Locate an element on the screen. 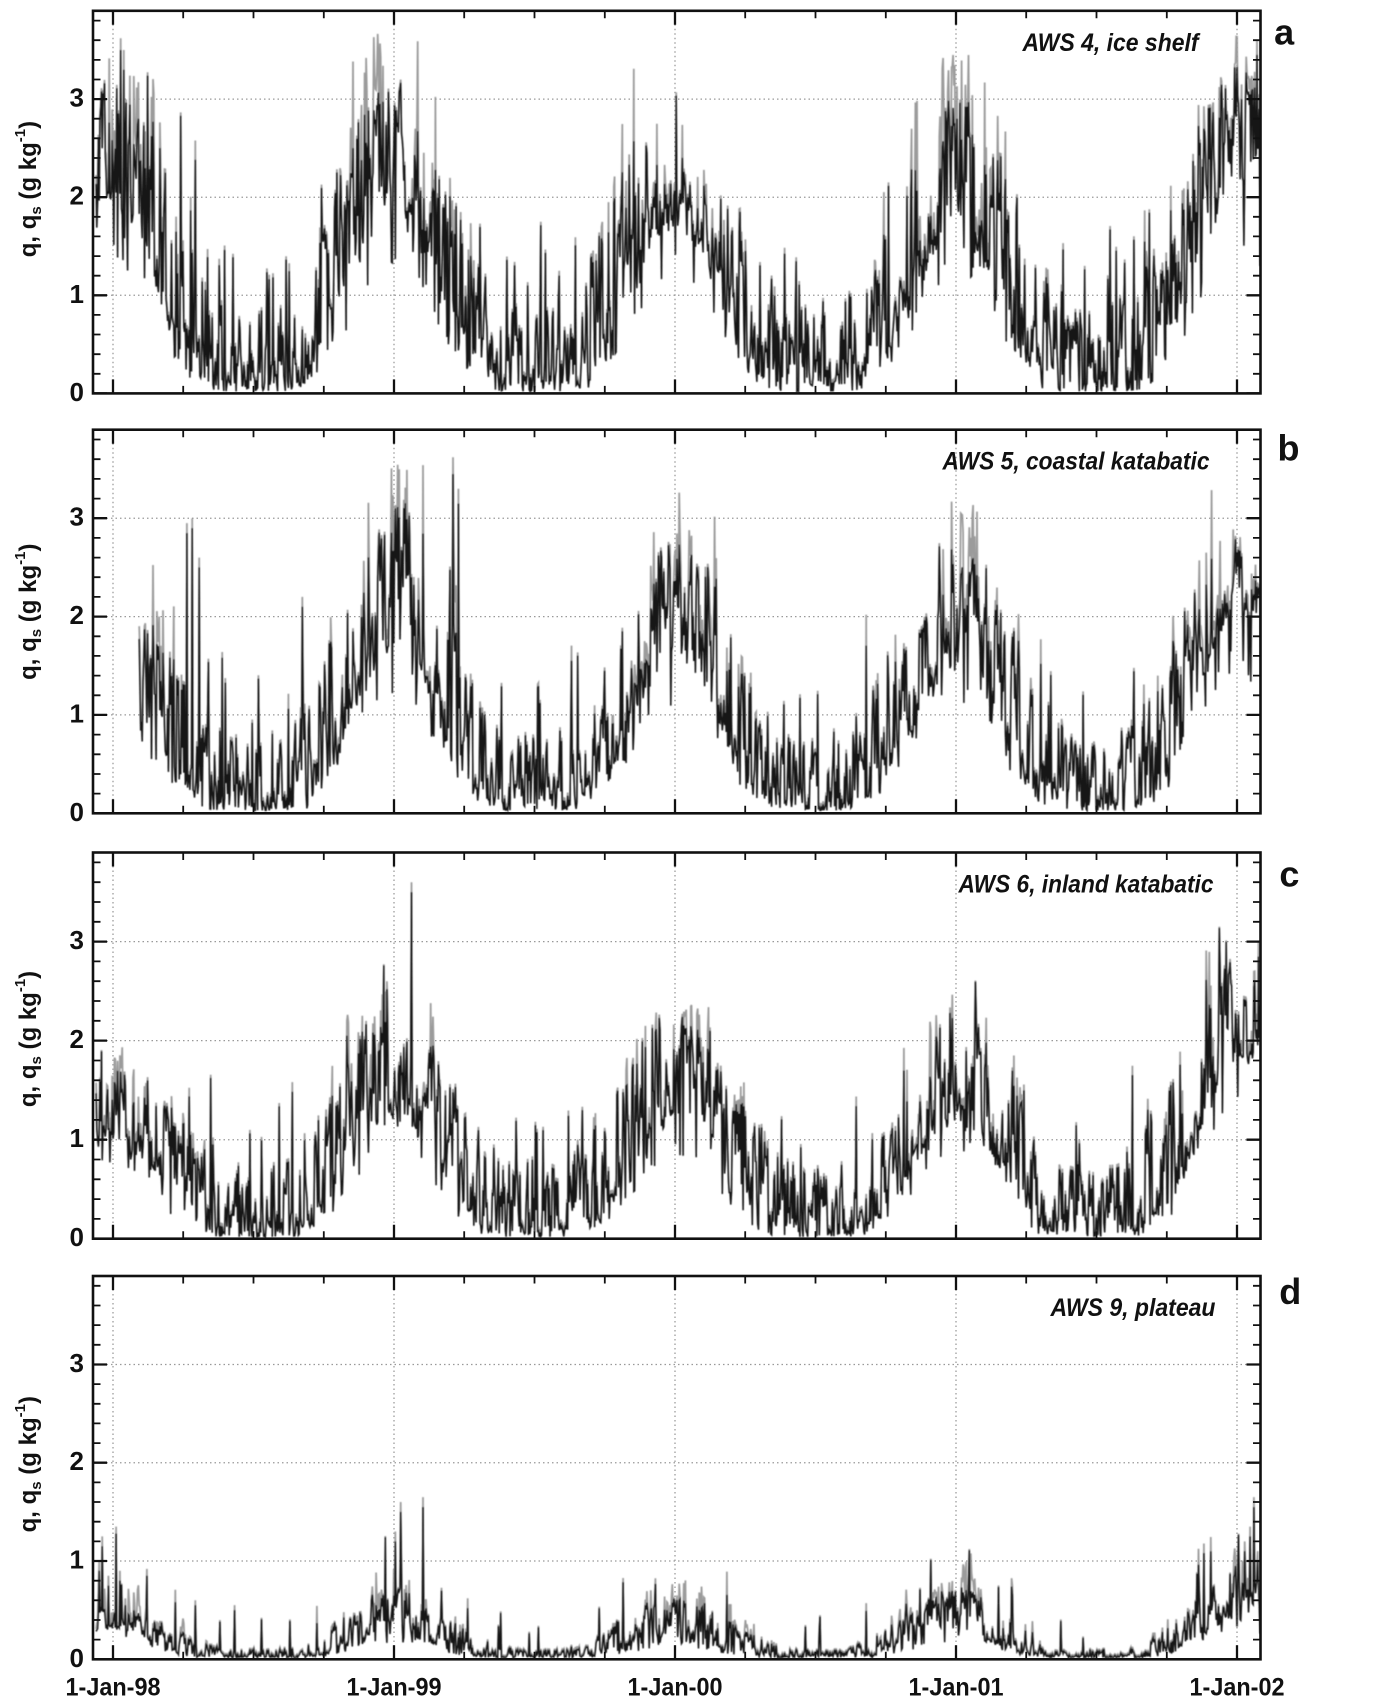 The height and width of the screenshot is (1704, 1400). svg-text: a is located at coordinates (1284, 31).